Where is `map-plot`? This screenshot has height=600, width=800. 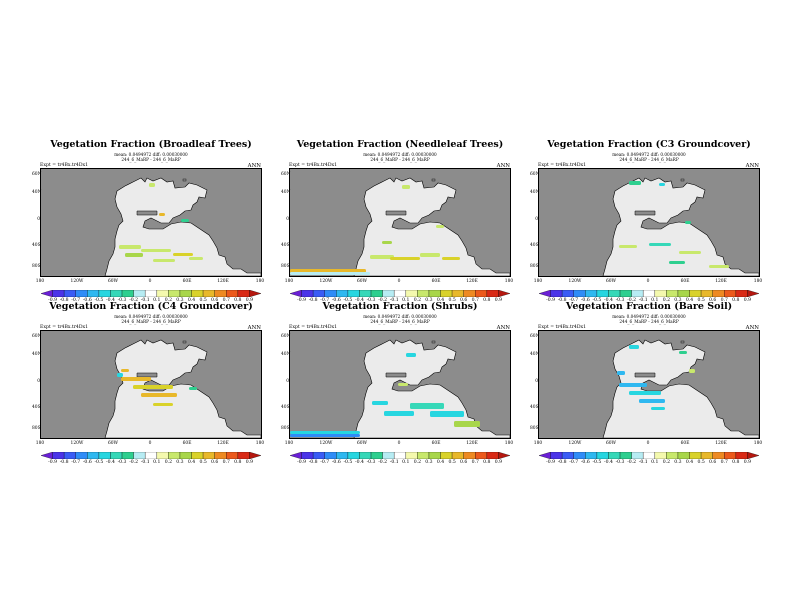
map-plot is located at coordinates (649, 384).